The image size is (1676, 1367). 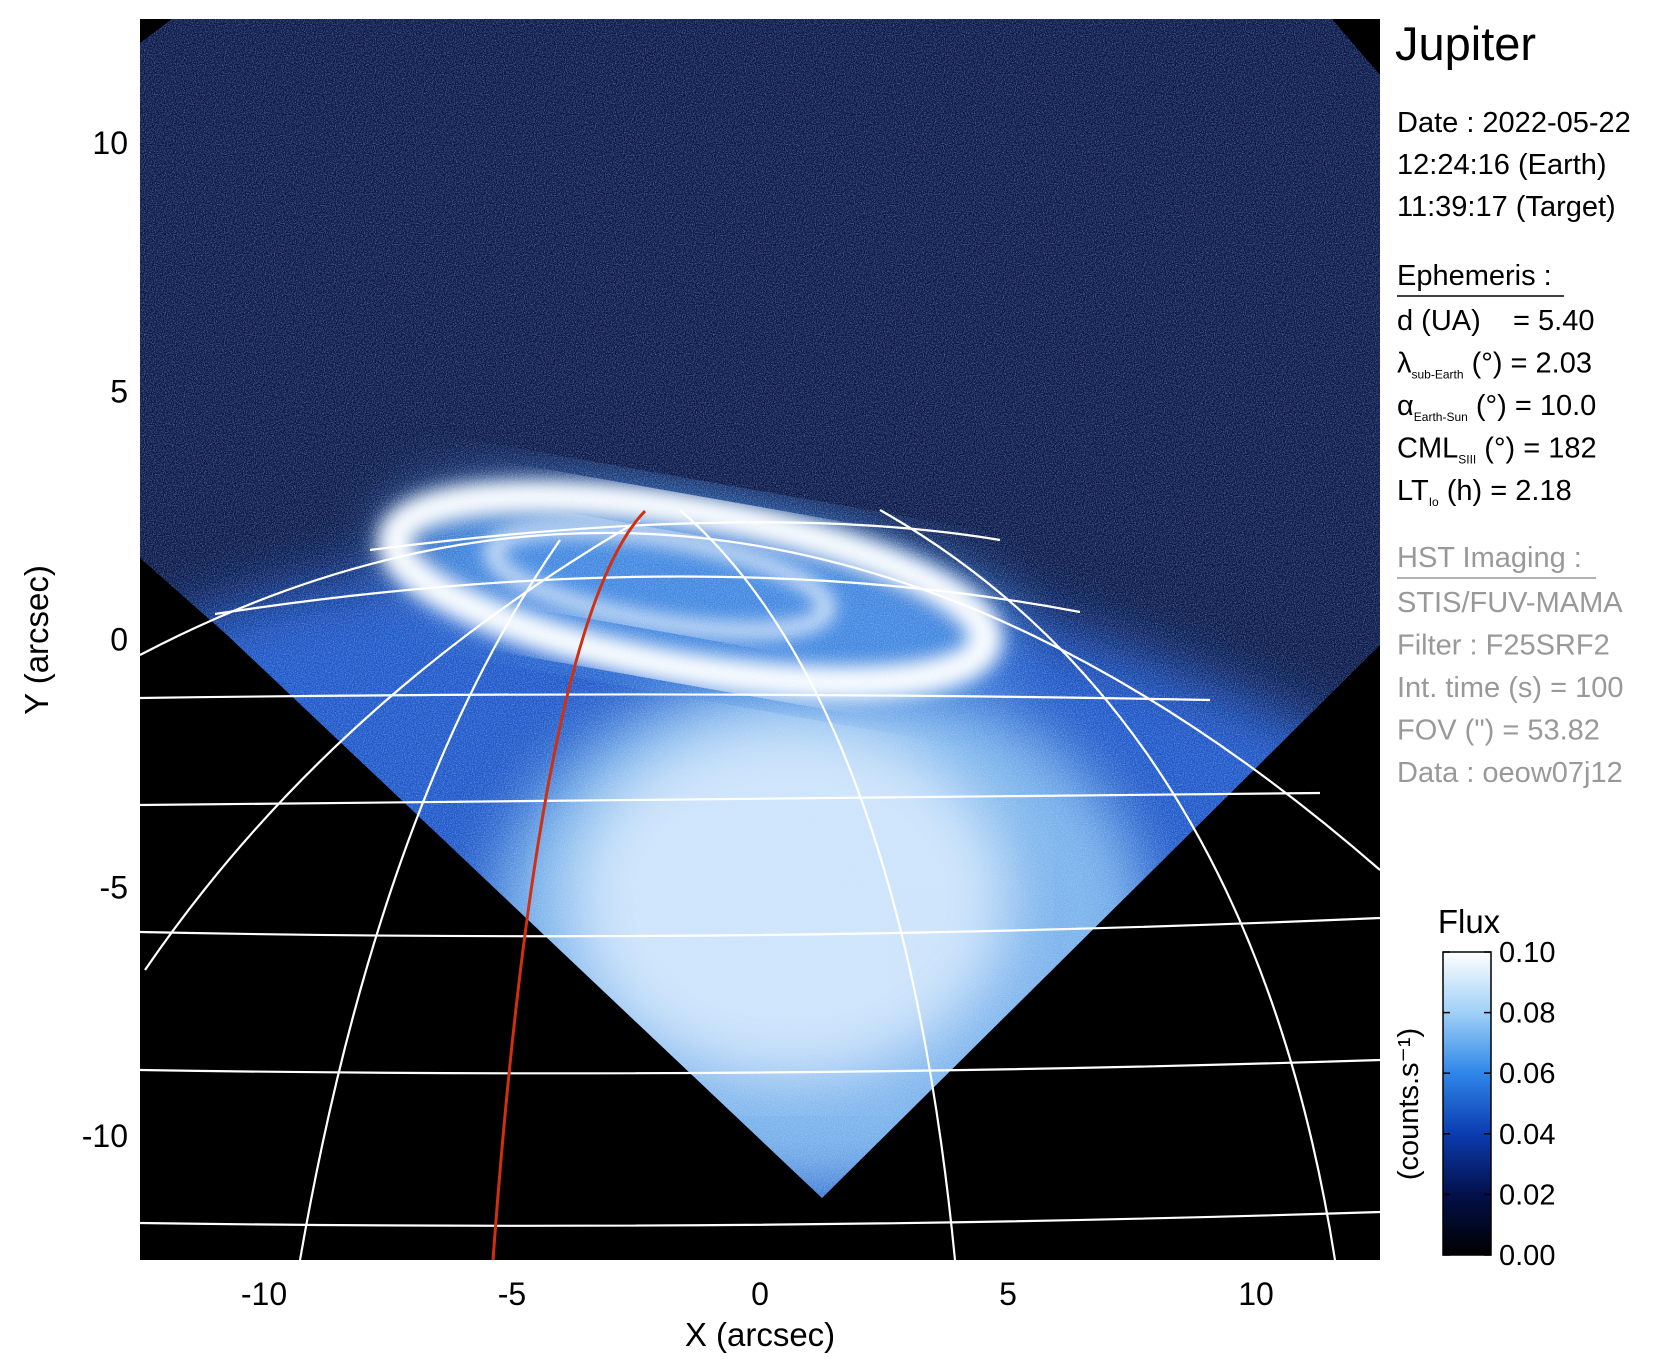 I want to click on ephemeris-line: d (UA) = 5.40, so click(x=1495, y=321).